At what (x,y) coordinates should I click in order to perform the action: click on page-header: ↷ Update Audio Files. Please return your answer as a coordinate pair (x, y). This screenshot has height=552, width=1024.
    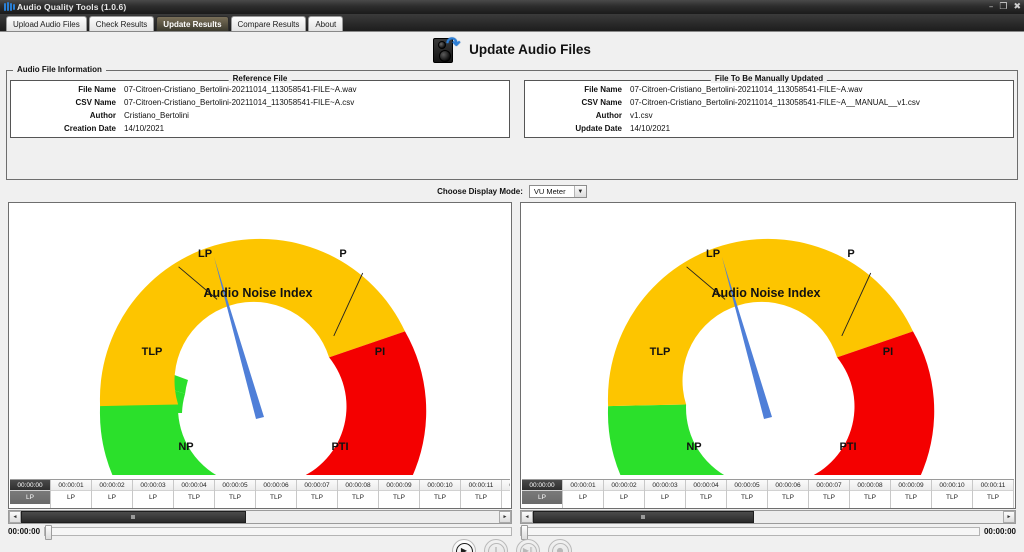
    Looking at the image, I should click on (512, 49).